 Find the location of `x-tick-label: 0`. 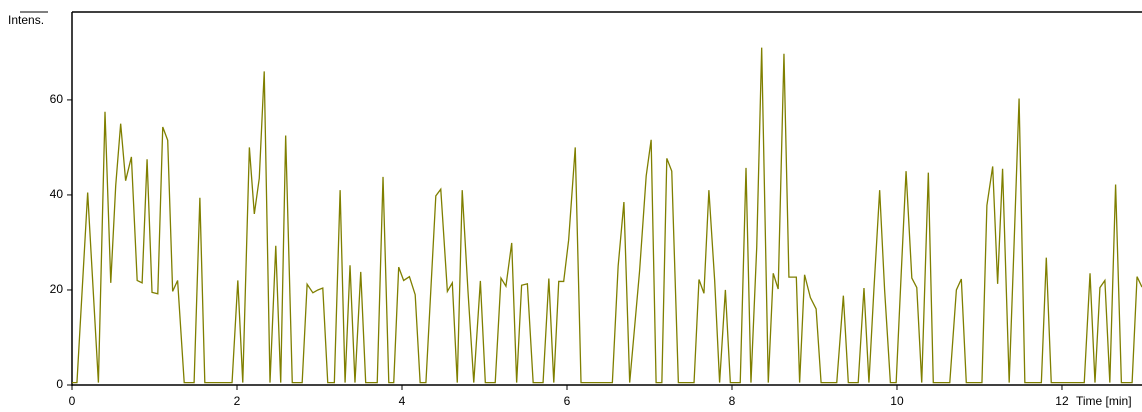

x-tick-label: 0 is located at coordinates (72, 401).